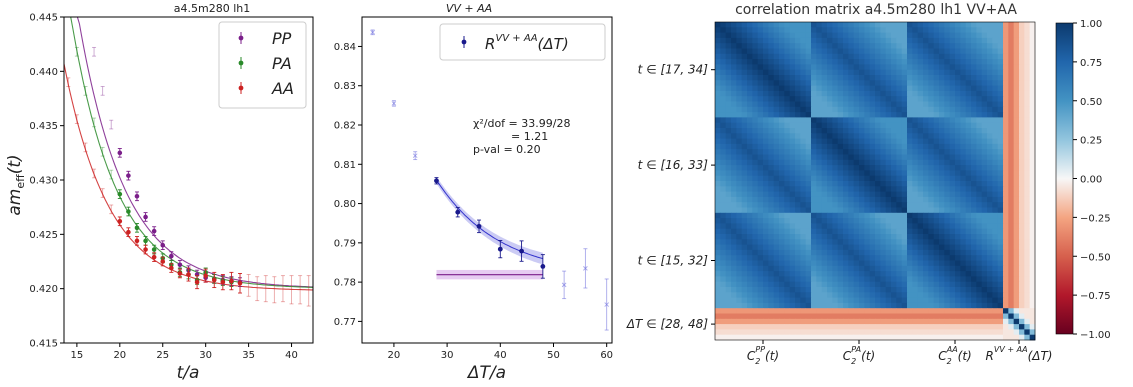  Describe the element at coordinates (212, 8) in the screenshot. I see `panel1-title: a4.5m280 lh1` at that location.